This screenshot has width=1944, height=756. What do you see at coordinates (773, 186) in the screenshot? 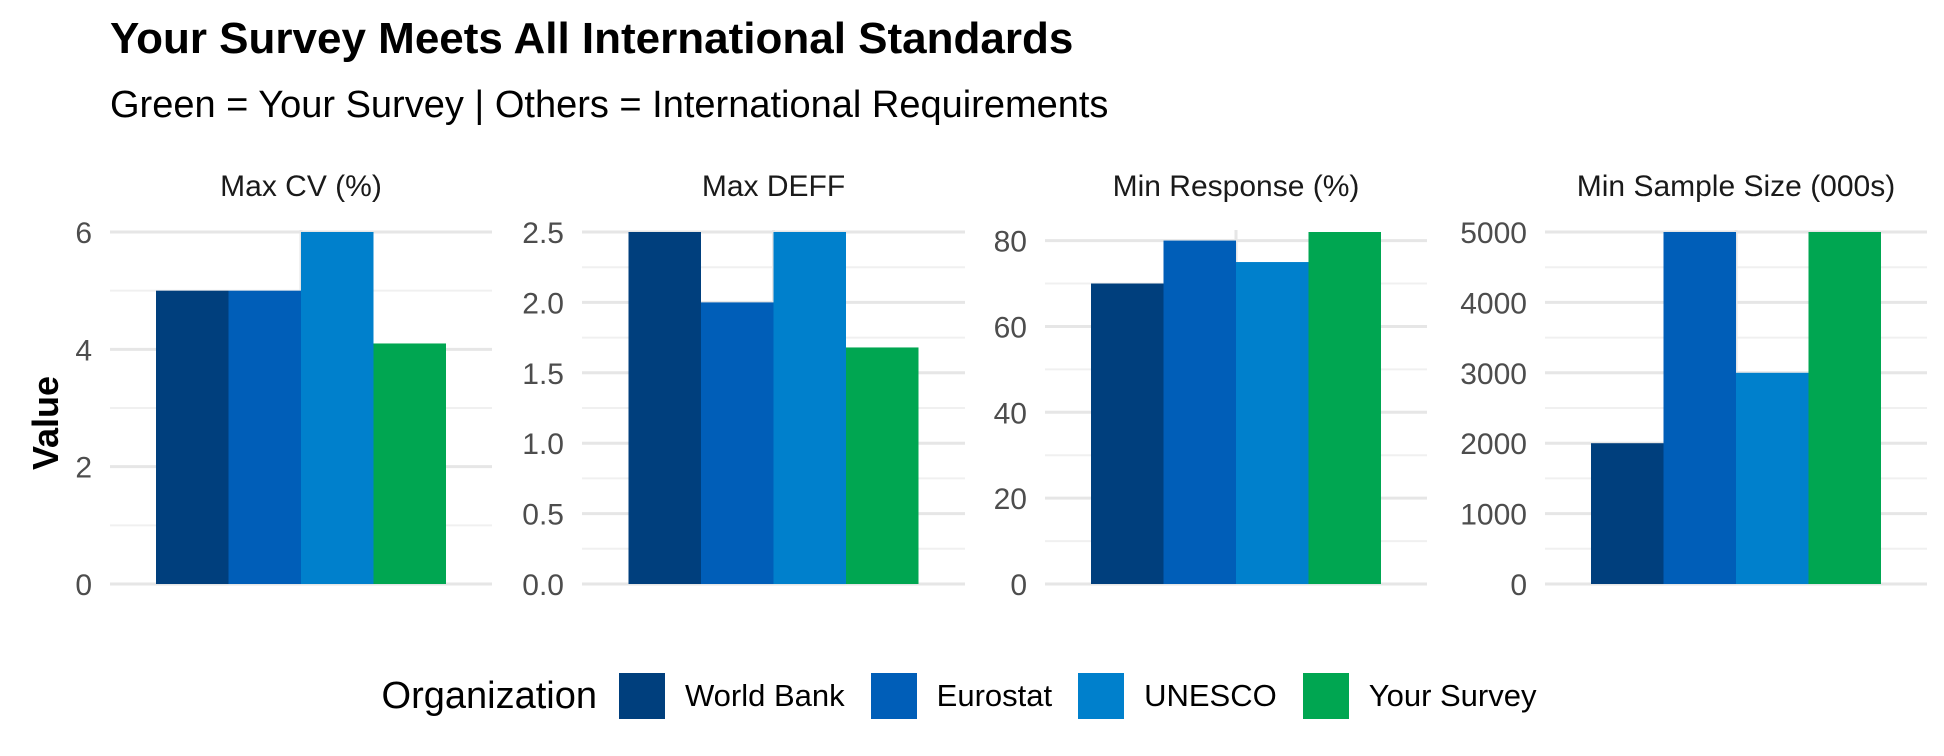
I see `facet-title: Max DEFF` at bounding box center [773, 186].